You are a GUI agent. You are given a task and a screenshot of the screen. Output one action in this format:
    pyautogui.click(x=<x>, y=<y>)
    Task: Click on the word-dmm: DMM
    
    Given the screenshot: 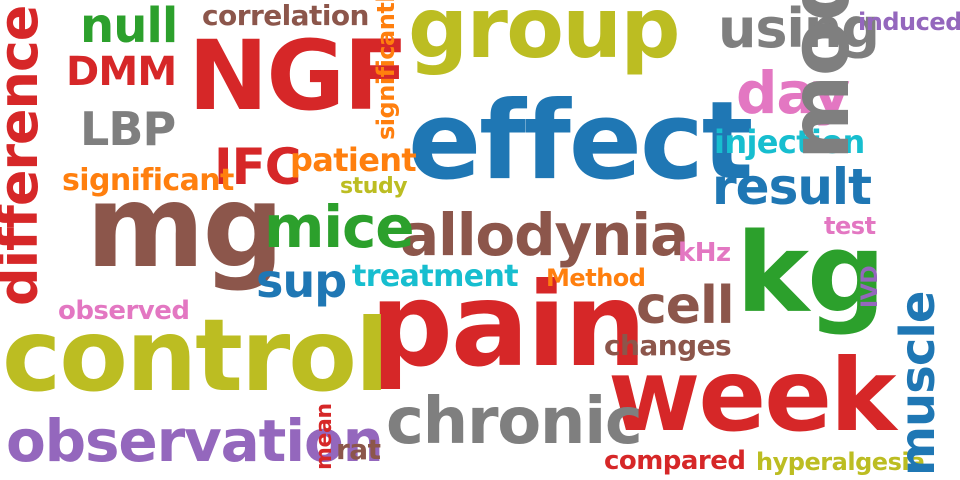 What is the action you would take?
    pyautogui.click(x=121, y=72)
    